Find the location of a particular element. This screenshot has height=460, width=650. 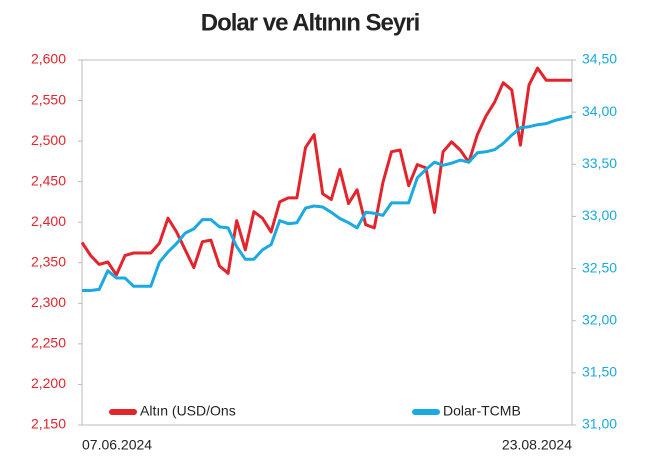

y-tick-label: 2,400 is located at coordinates (48, 221).